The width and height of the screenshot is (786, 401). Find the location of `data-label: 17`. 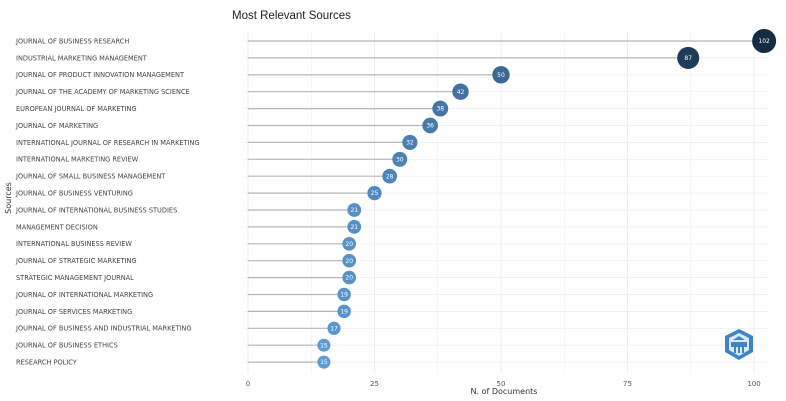

data-label: 17 is located at coordinates (334, 328).